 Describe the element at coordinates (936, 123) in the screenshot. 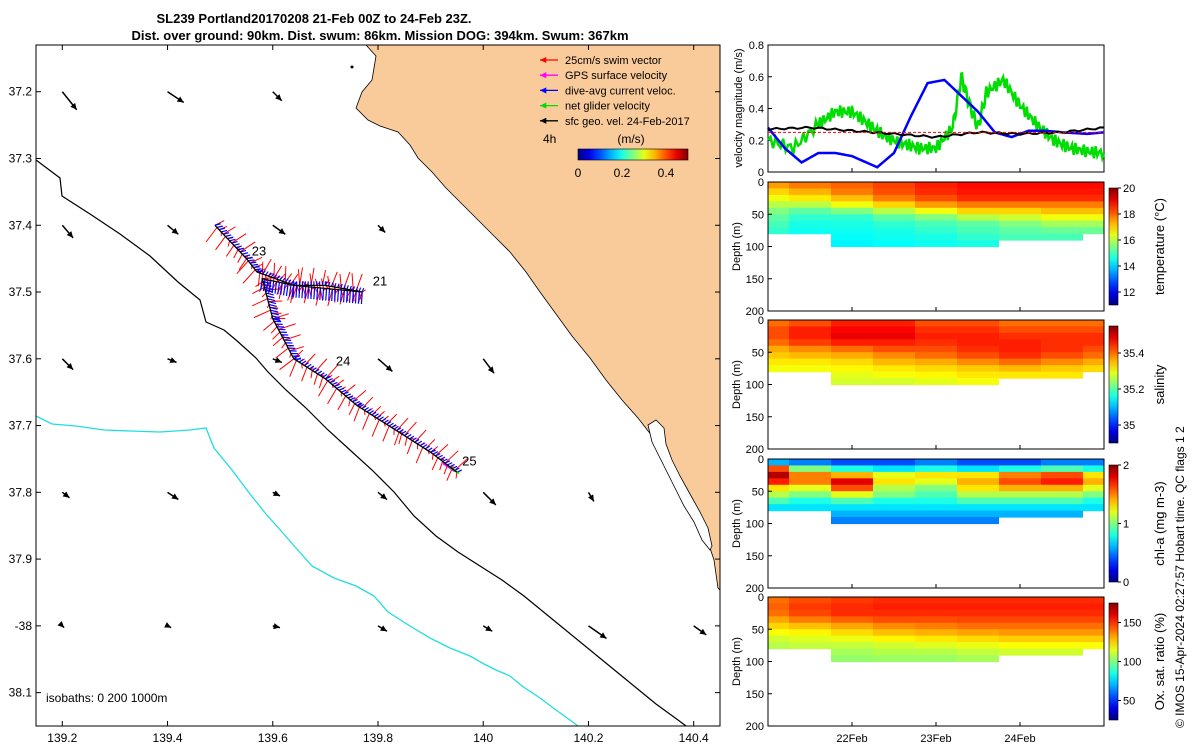

I see `velocity-series-line` at that location.